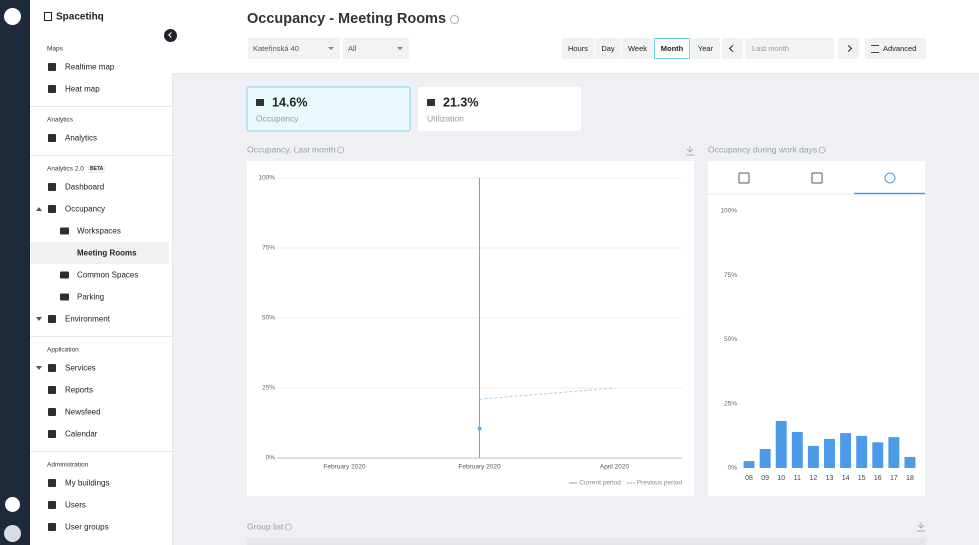 The width and height of the screenshot is (979, 545). I want to click on filter-label: Kateřinská 40, so click(276, 48).